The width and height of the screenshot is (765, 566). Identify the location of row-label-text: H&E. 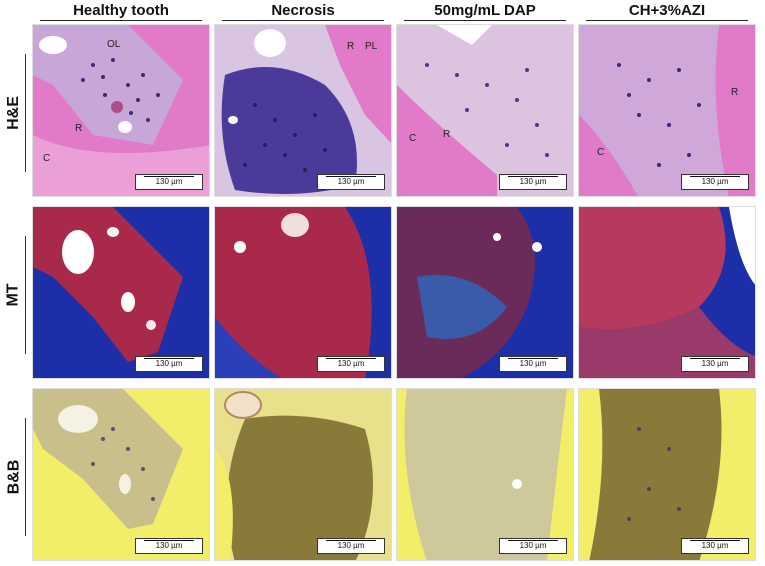
(13, 113).